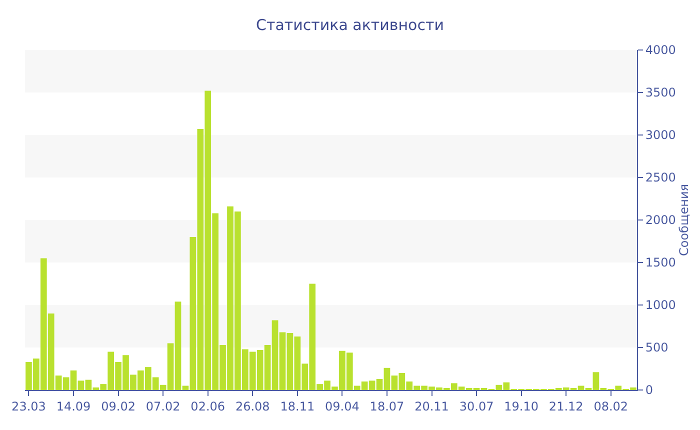 This screenshot has height=430, width=700. What do you see at coordinates (476, 406) in the screenshot?
I see `x-tick-label: 30.07` at bounding box center [476, 406].